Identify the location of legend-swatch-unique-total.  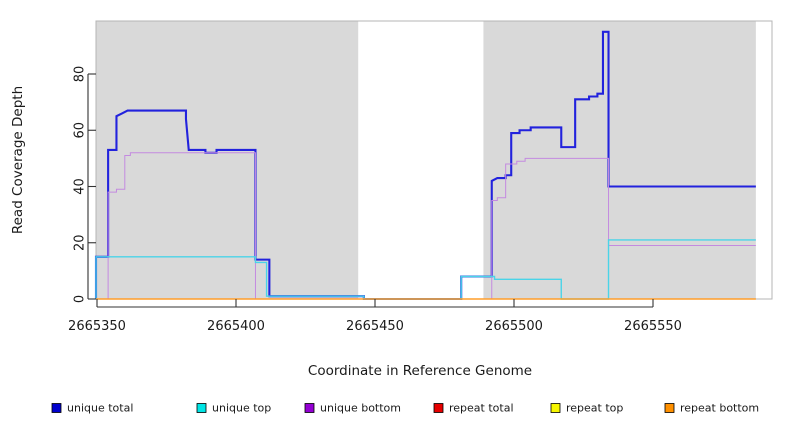
(56, 408).